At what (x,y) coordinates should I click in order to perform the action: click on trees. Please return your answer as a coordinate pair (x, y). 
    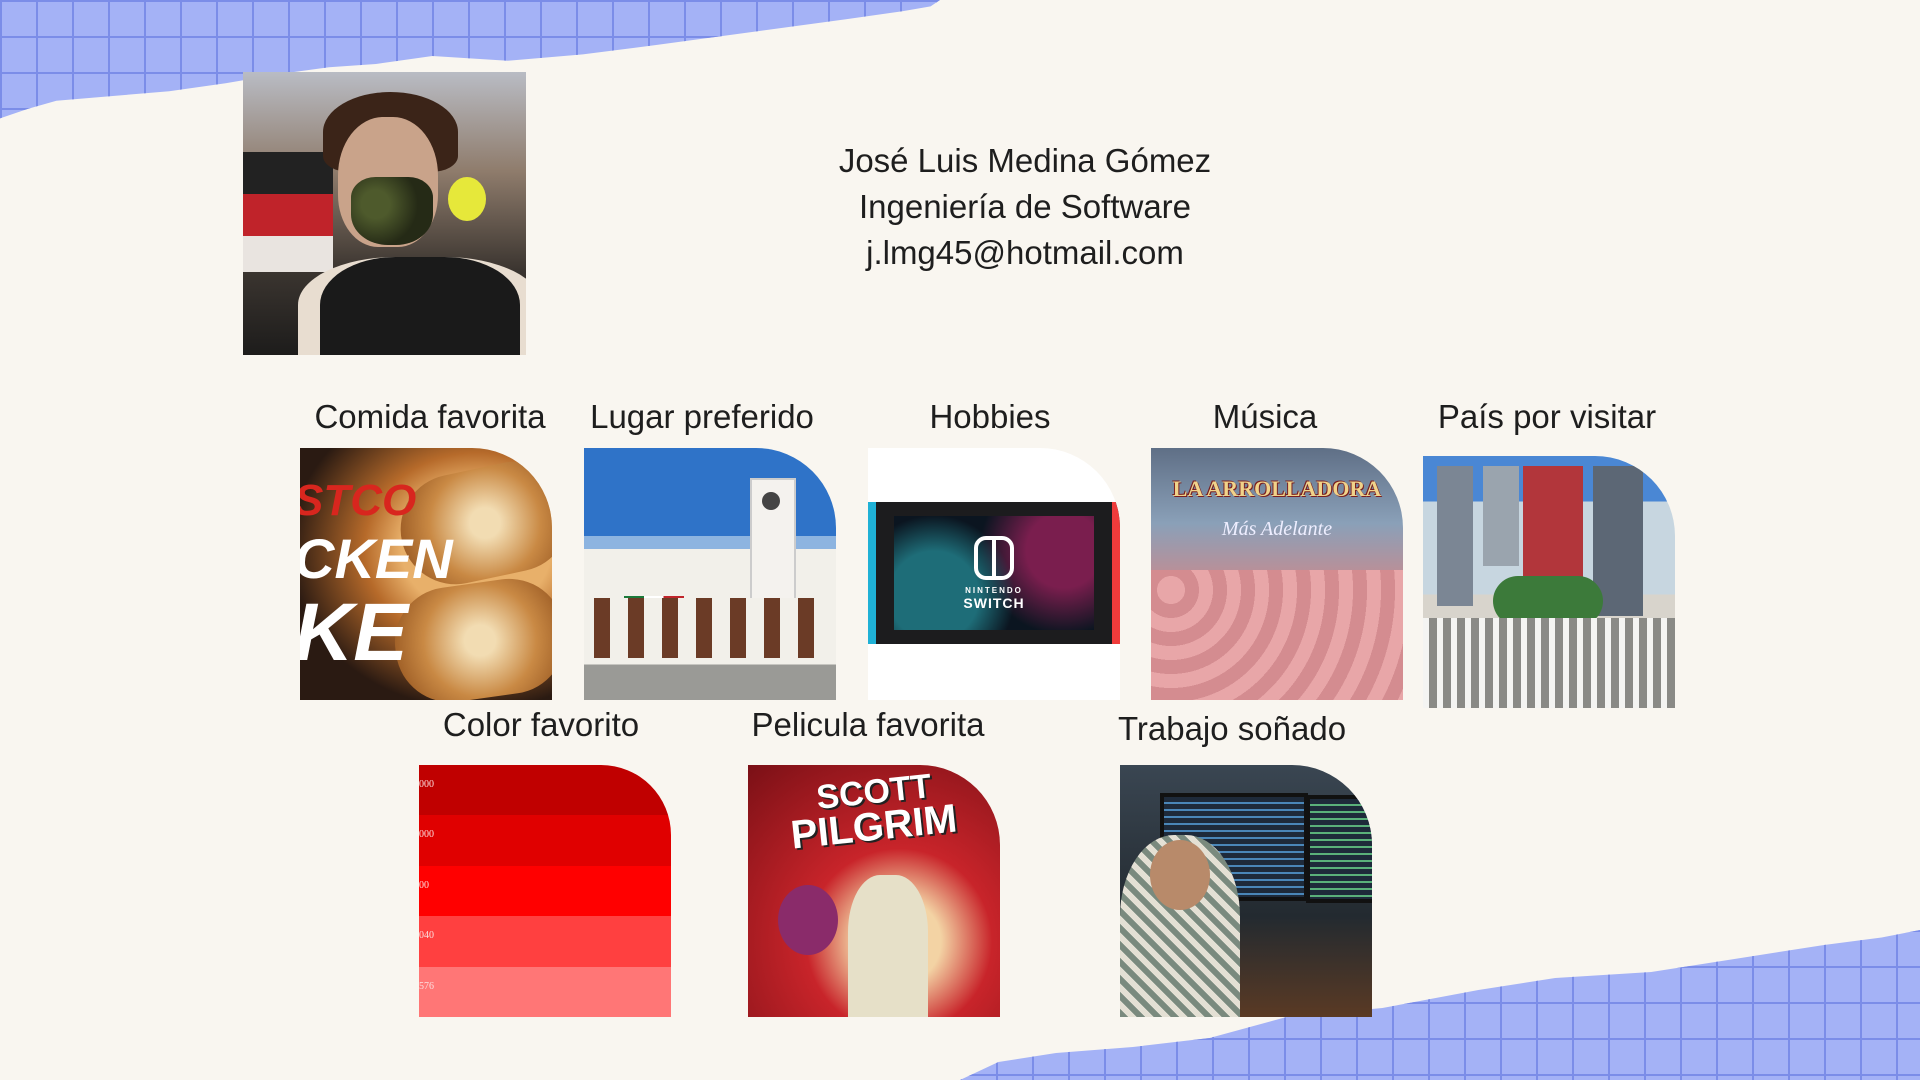
    Looking at the image, I should click on (1548, 601).